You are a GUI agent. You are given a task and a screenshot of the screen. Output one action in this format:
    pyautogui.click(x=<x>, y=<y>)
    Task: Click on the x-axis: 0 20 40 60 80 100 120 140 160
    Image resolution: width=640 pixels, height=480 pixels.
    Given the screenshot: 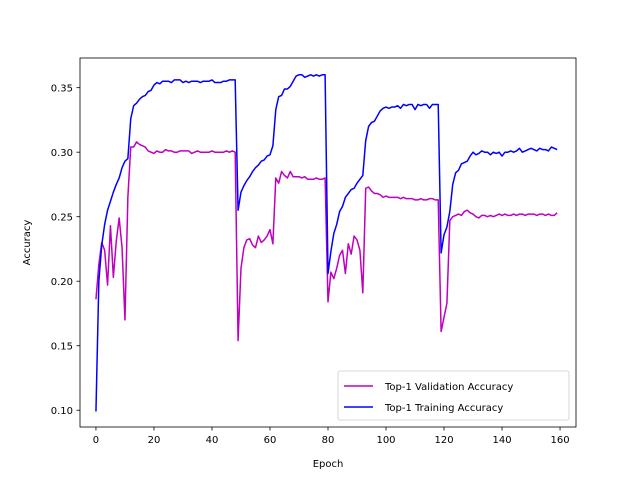 What is the action you would take?
    pyautogui.click(x=331, y=436)
    